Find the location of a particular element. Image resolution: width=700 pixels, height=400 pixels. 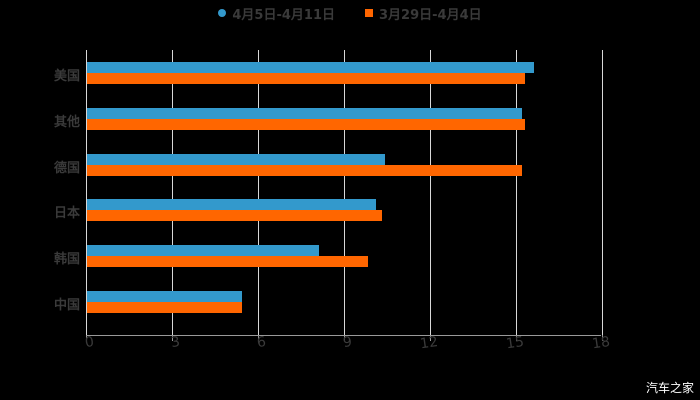

circle-marker-icon is located at coordinates (222, 13).